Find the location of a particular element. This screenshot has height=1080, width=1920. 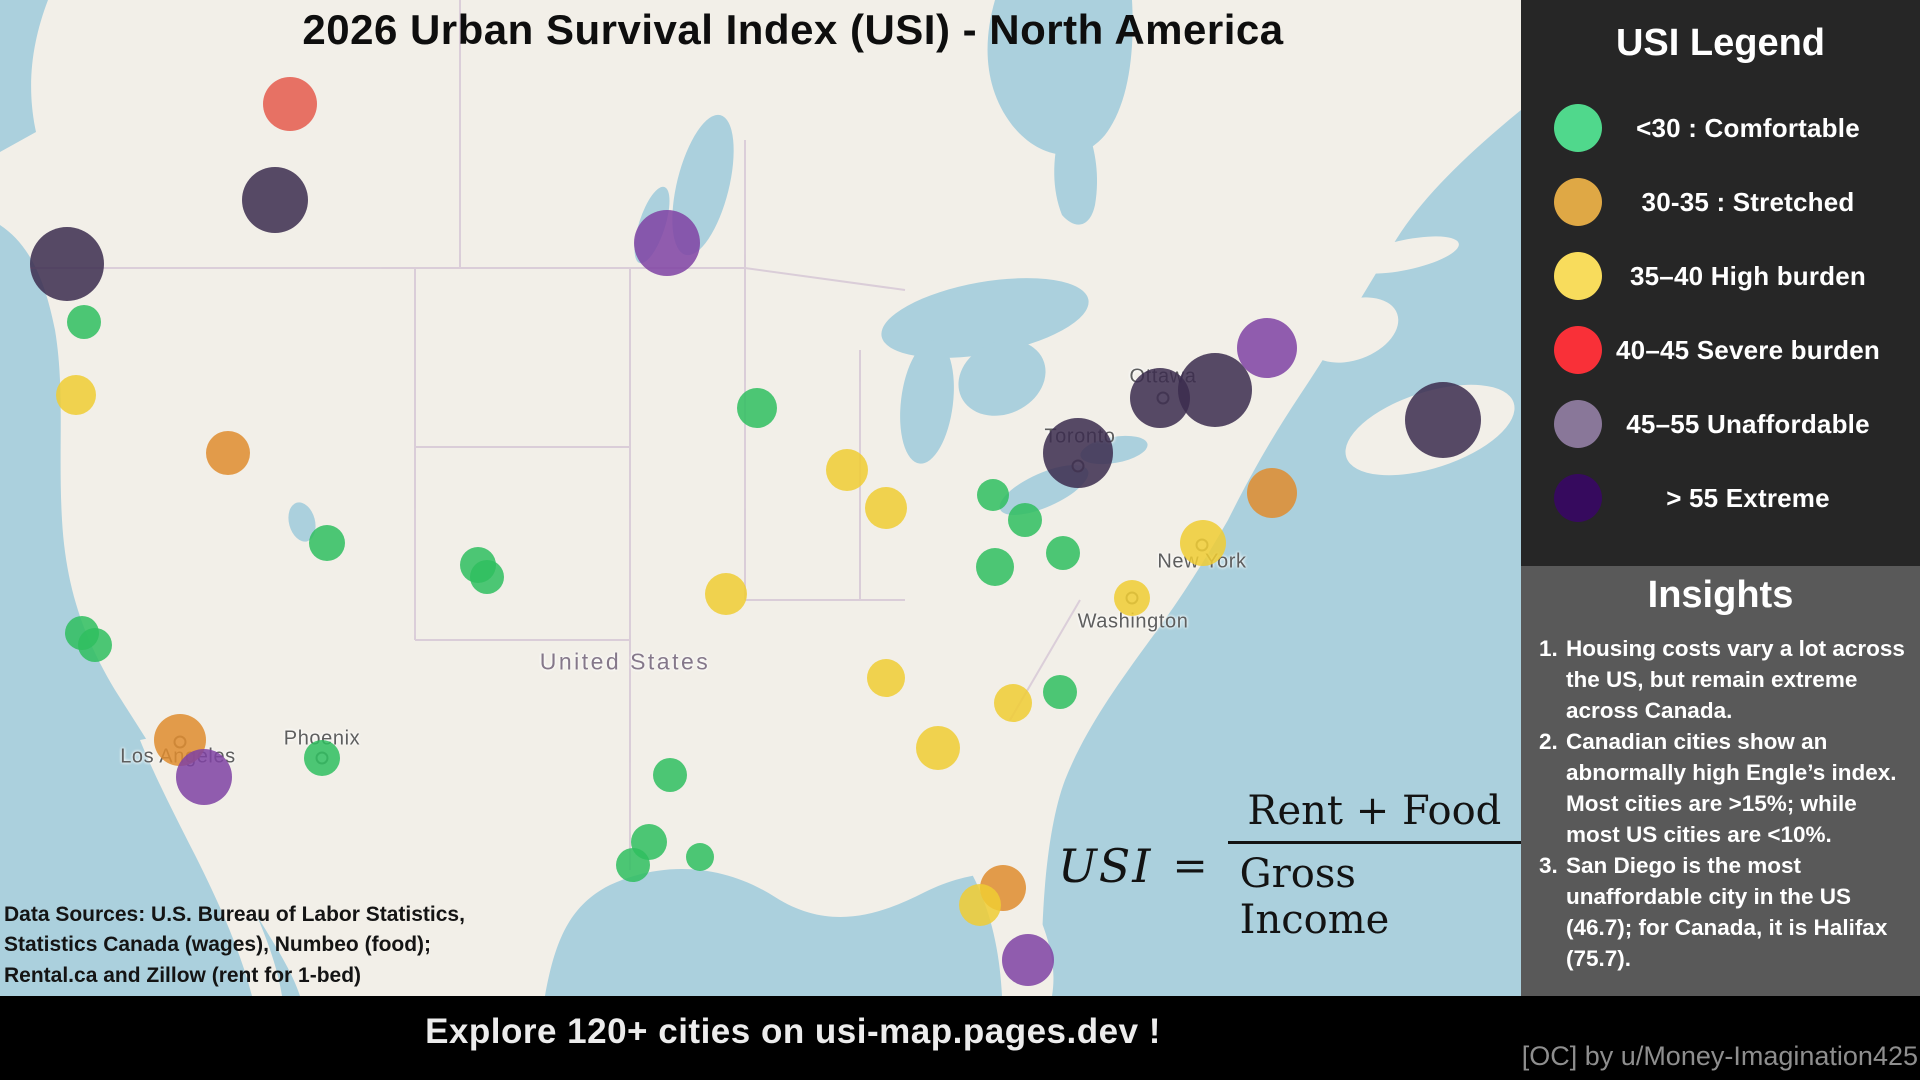

legend-item-label: 40–45 Severe burden is located at coordinates (1748, 349).